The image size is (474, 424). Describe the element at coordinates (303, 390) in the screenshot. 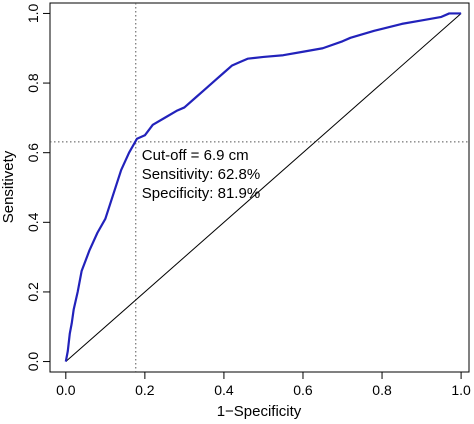

I see `x-tick-label: 0.6` at that location.